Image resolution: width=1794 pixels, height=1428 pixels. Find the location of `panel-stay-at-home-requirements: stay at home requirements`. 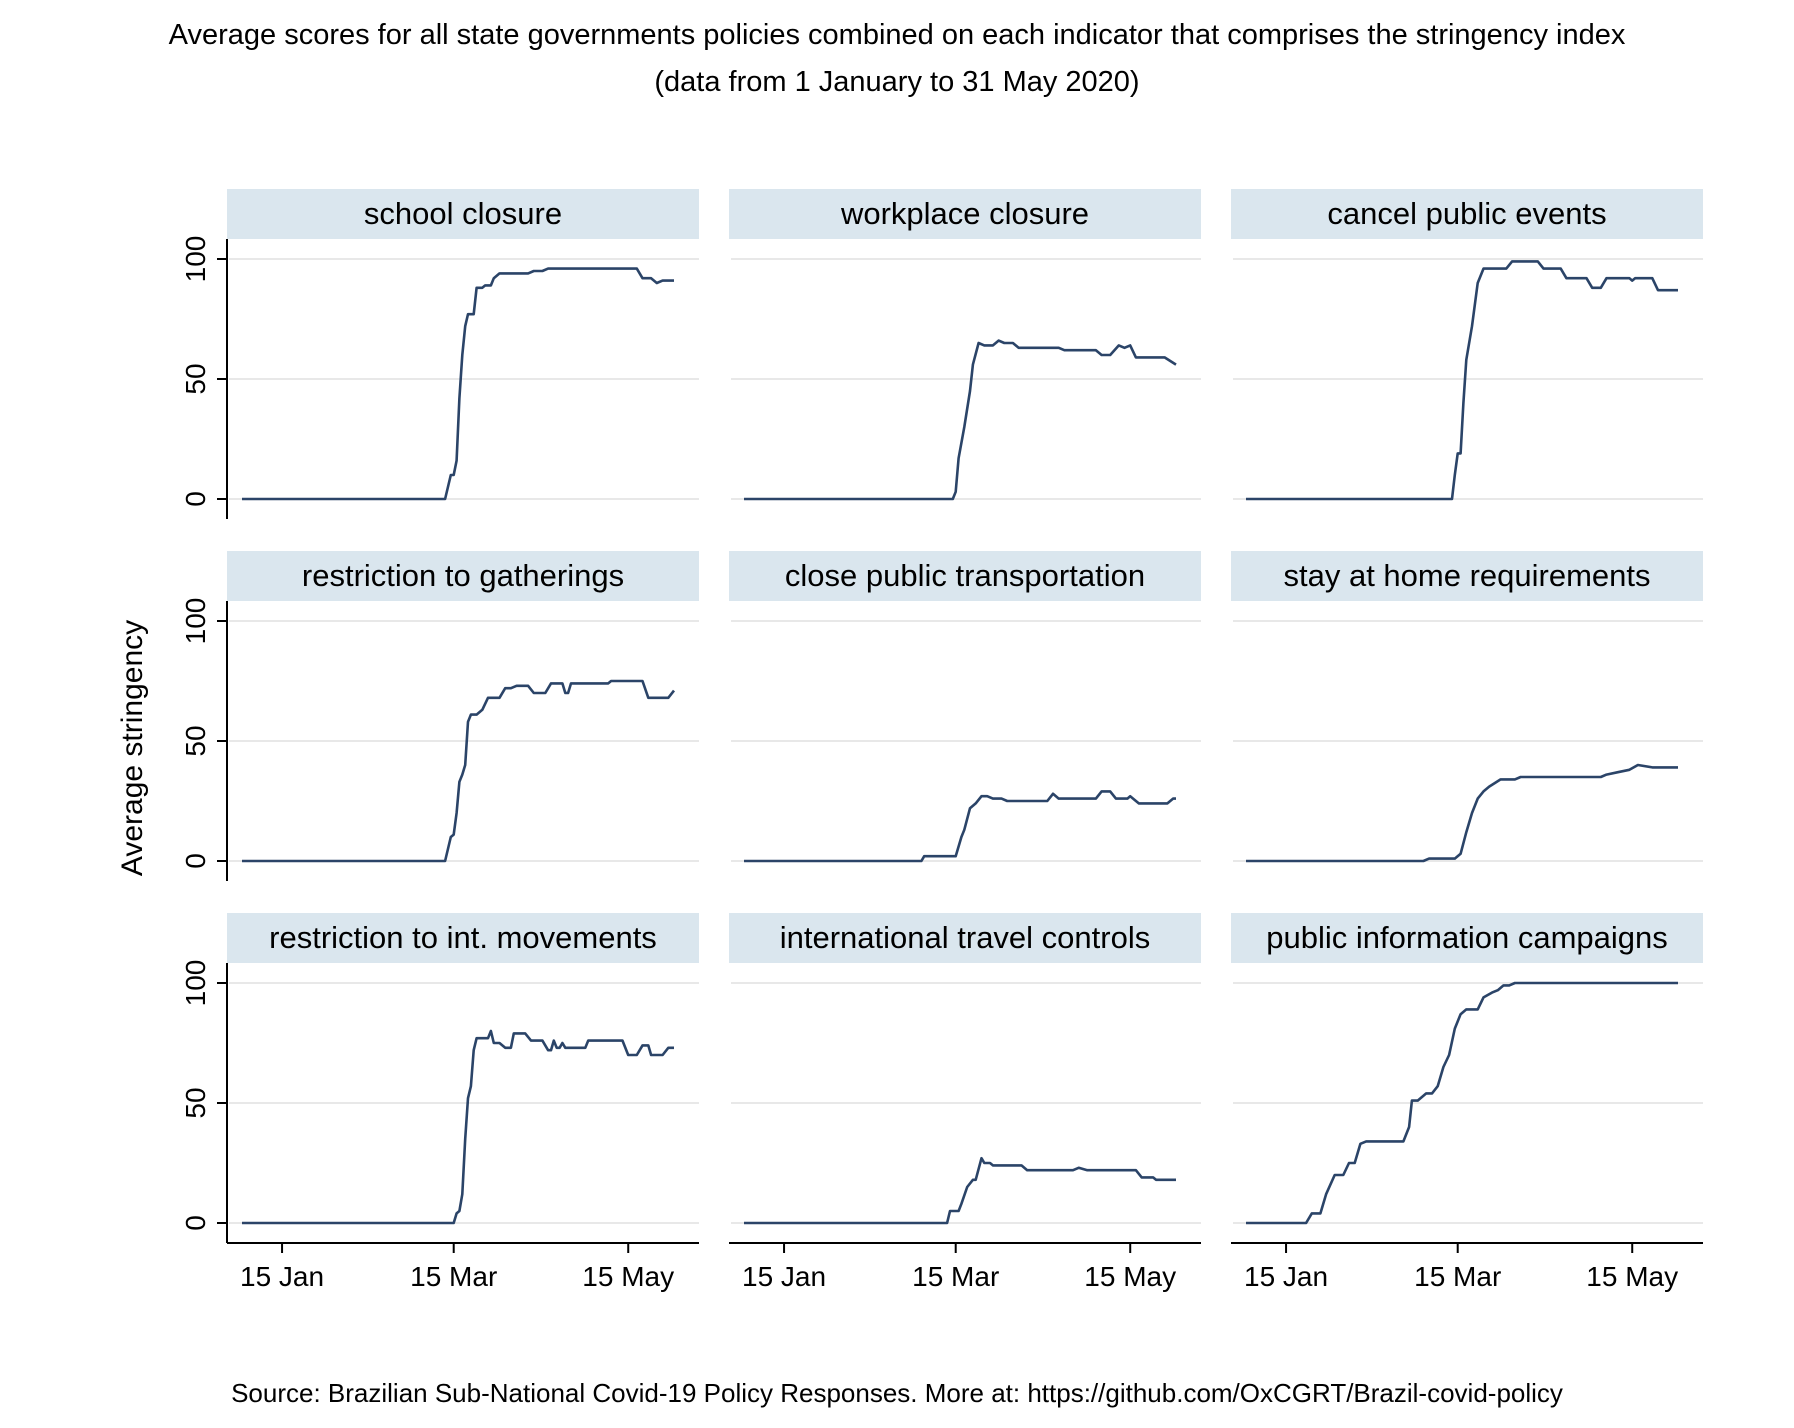

panel-stay-at-home-requirements: stay at home requirements is located at coordinates (1467, 707).